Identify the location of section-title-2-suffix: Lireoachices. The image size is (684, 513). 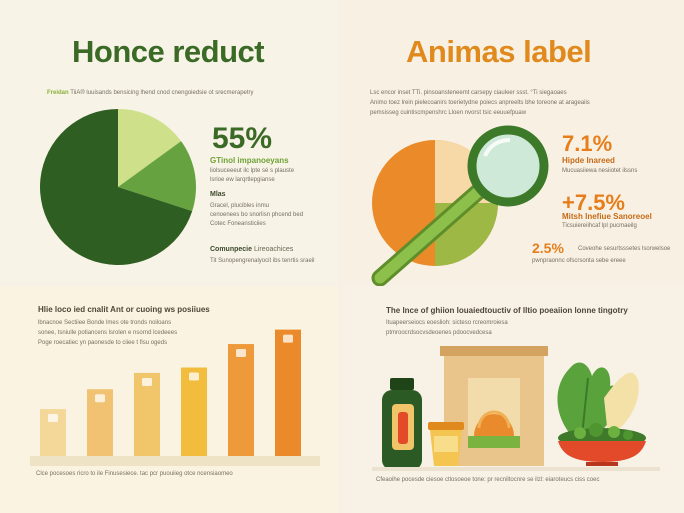
(273, 249).